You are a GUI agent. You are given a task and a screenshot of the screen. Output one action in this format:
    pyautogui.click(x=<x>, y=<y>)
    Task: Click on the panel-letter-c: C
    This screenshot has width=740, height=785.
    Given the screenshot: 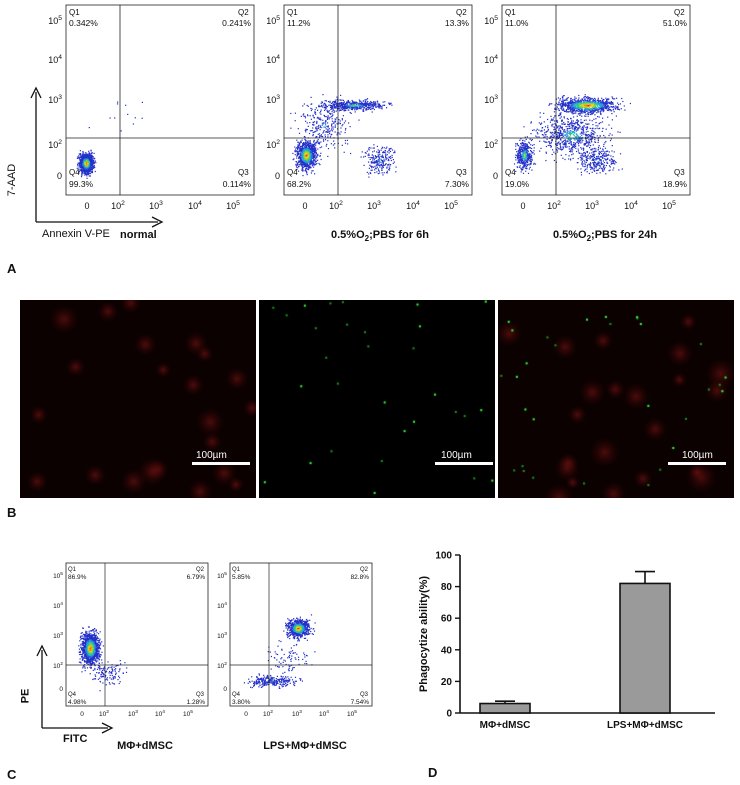 What is the action you would take?
    pyautogui.click(x=12, y=774)
    